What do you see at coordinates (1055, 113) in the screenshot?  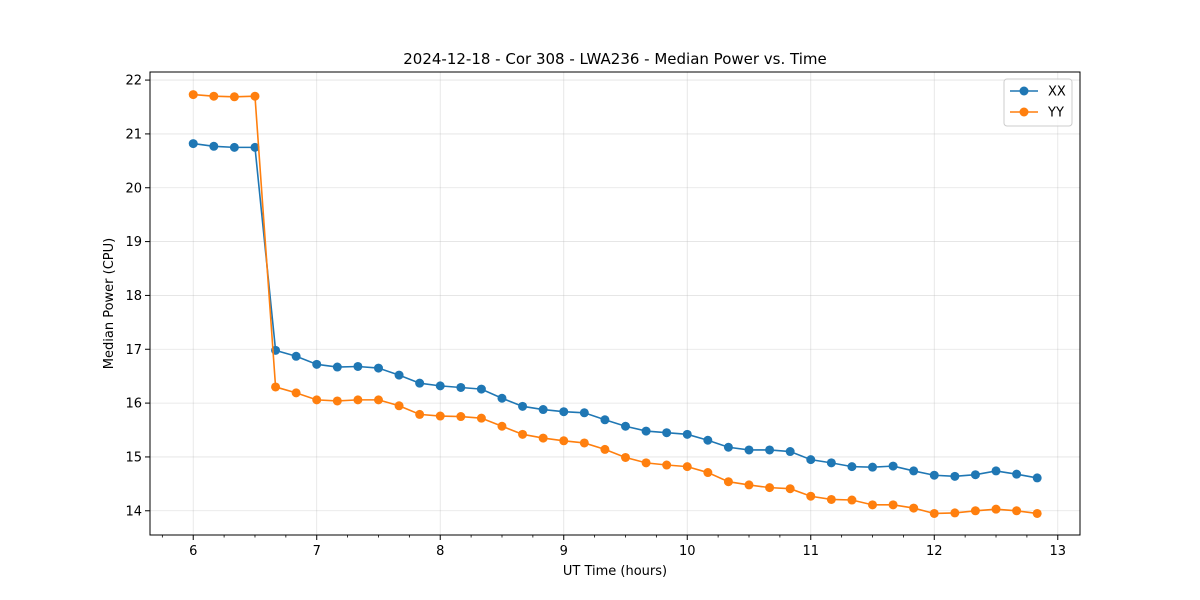 I see `legend-label-yy: YY` at bounding box center [1055, 113].